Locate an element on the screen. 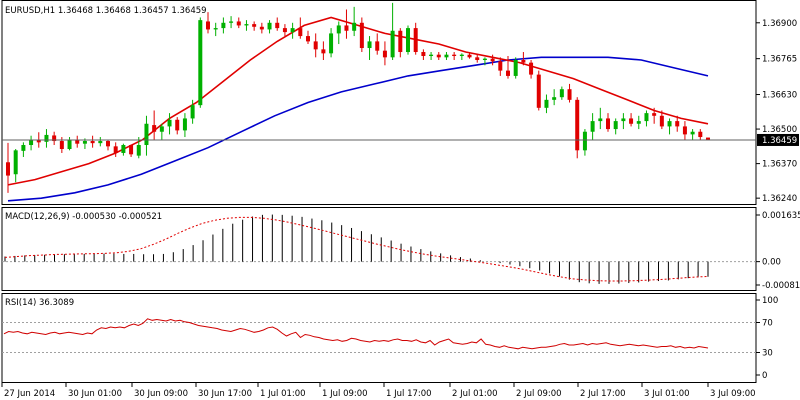 This screenshot has height=400, width=800. macd-signal-path is located at coordinates (356, 249).